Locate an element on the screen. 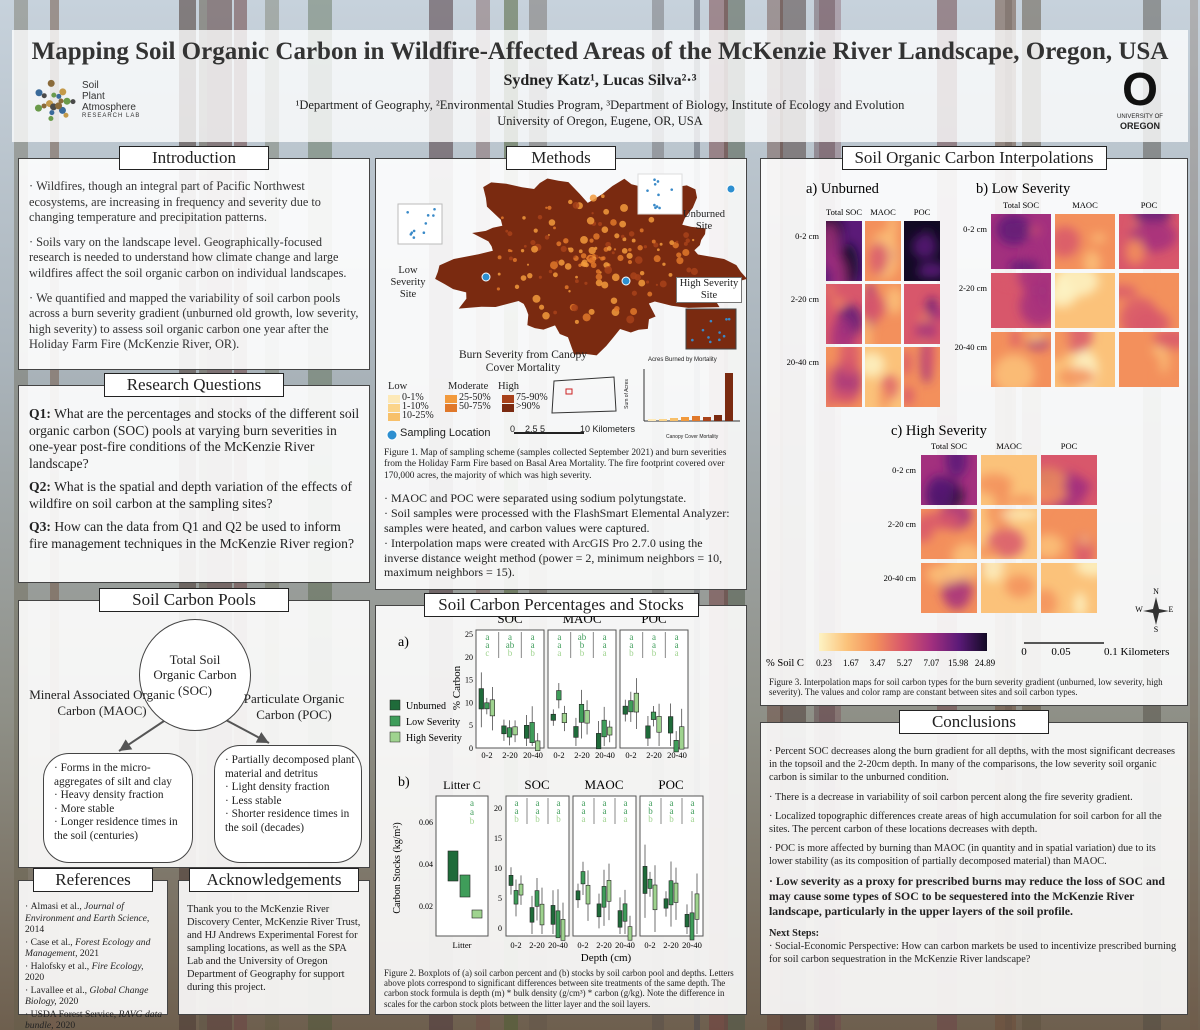 The image size is (1200, 1030). legend-label: Unburned is located at coordinates (426, 706).